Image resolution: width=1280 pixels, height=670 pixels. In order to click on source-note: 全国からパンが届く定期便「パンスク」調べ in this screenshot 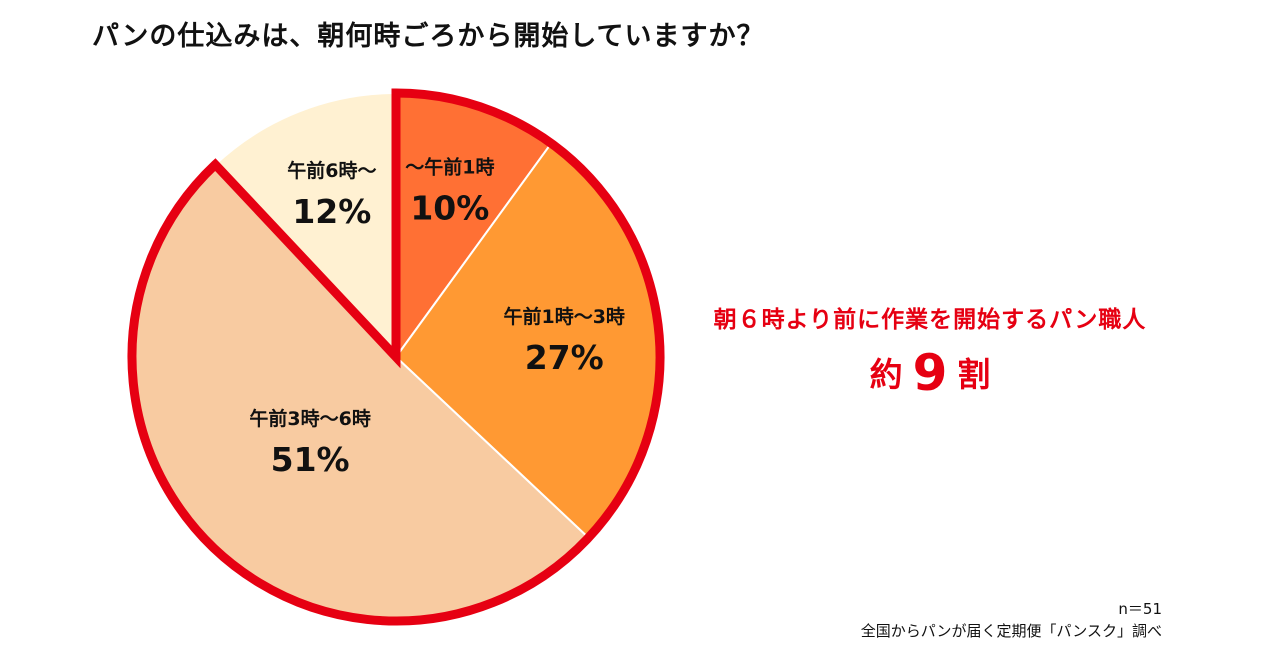, I will do `click(1011, 631)`.